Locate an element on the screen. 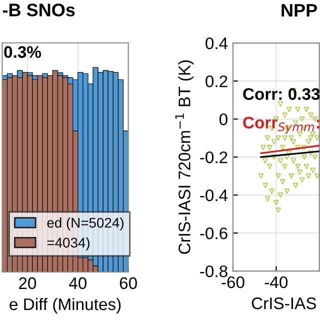  y-tick-label: -0.8 is located at coordinates (214, 271).